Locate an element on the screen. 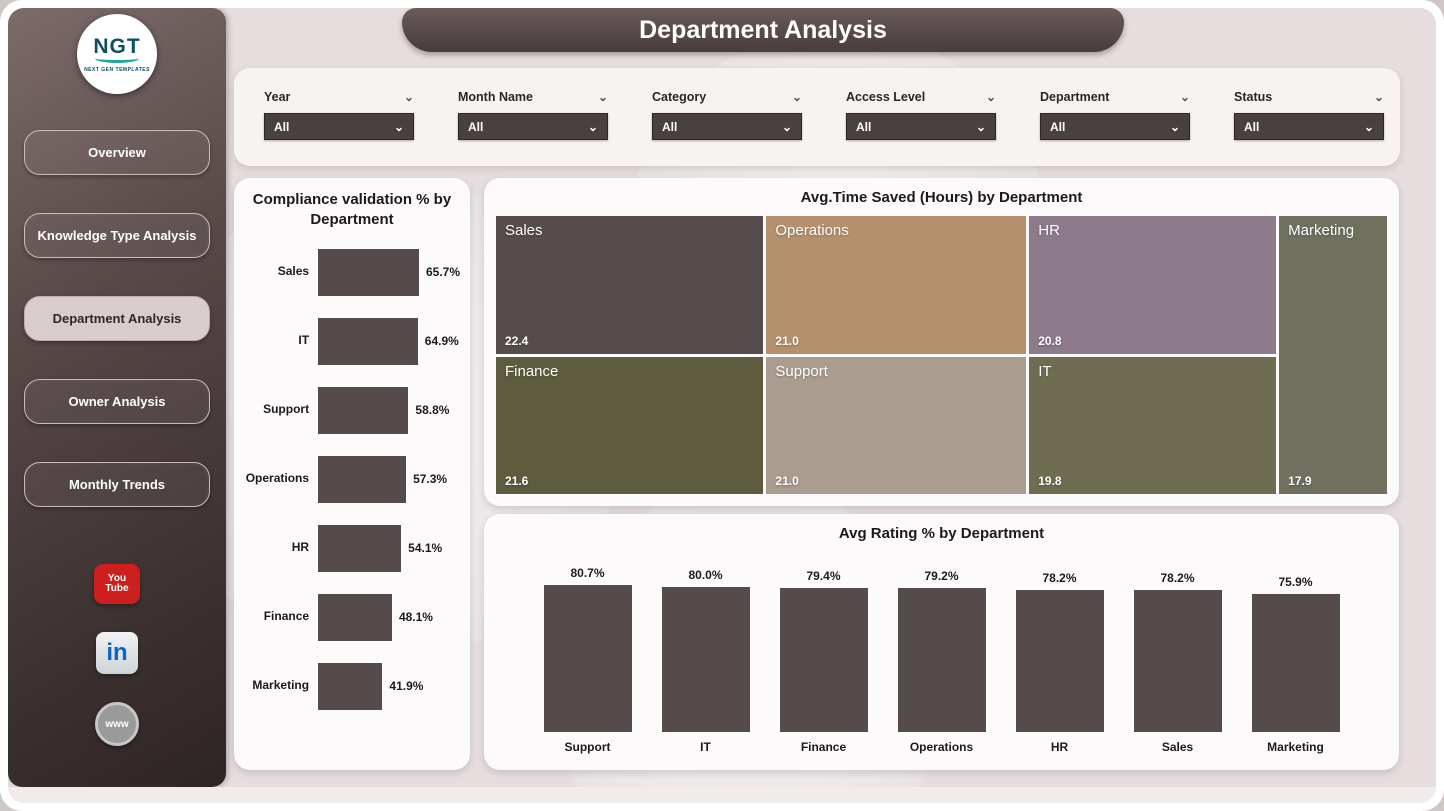 The height and width of the screenshot is (811, 1444). sidebar-item-monthly-trends: Monthly Trends is located at coordinates (117, 484).